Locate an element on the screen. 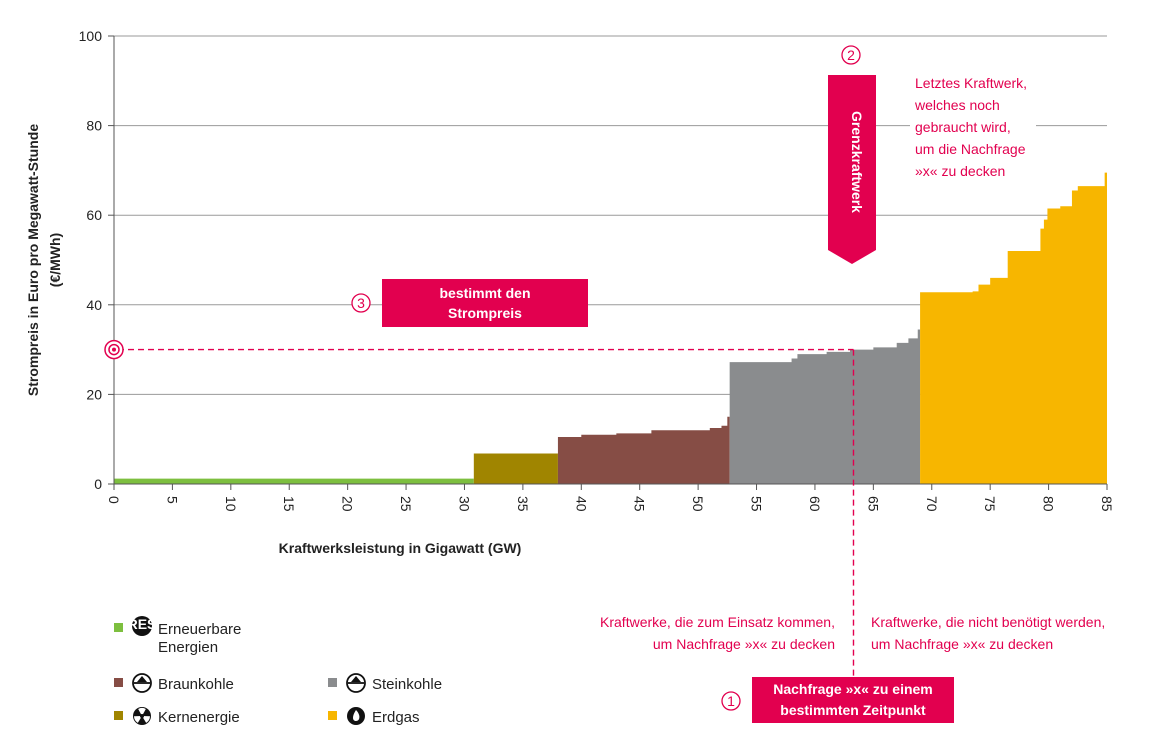  price-callout-line2: Strompreis is located at coordinates (485, 313).